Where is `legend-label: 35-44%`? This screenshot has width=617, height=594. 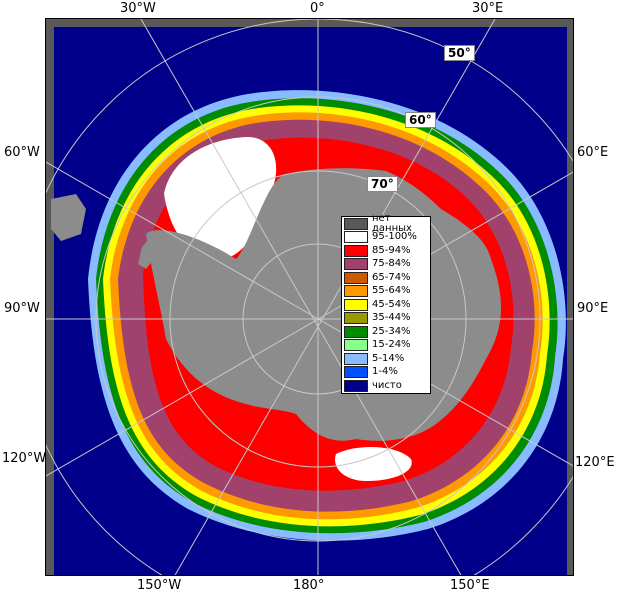 legend-label: 35-44% is located at coordinates (391, 318).